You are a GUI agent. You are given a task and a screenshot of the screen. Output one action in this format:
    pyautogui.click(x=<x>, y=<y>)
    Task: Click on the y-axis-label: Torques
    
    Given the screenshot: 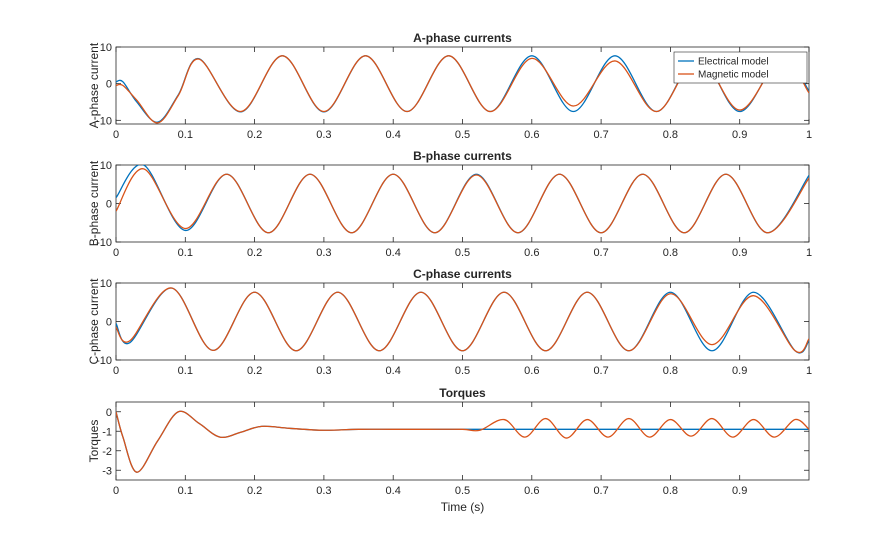 What is the action you would take?
    pyautogui.click(x=94, y=441)
    